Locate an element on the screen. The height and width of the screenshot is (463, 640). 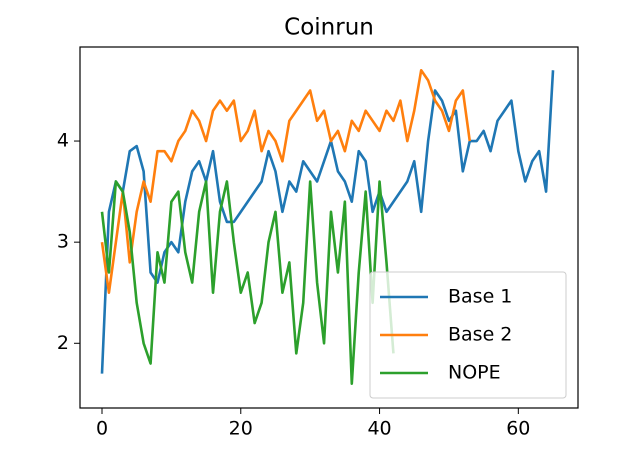
chart-title: Coinrun is located at coordinates (329, 28).